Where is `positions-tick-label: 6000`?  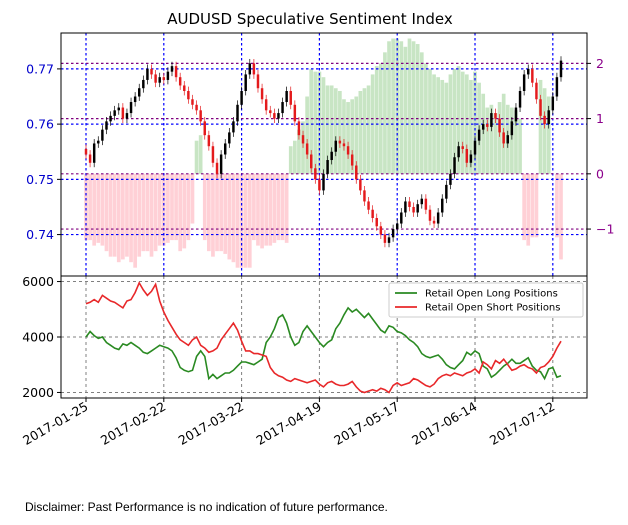 positions-tick-label: 6000 is located at coordinates (38, 281).